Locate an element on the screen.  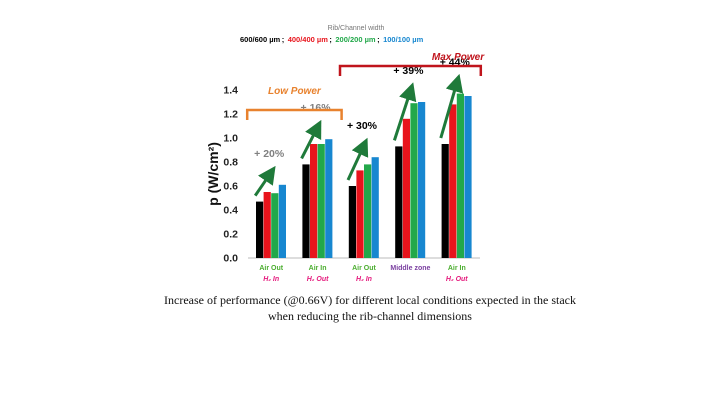
max-power-bracket is located at coordinates (410, 70).